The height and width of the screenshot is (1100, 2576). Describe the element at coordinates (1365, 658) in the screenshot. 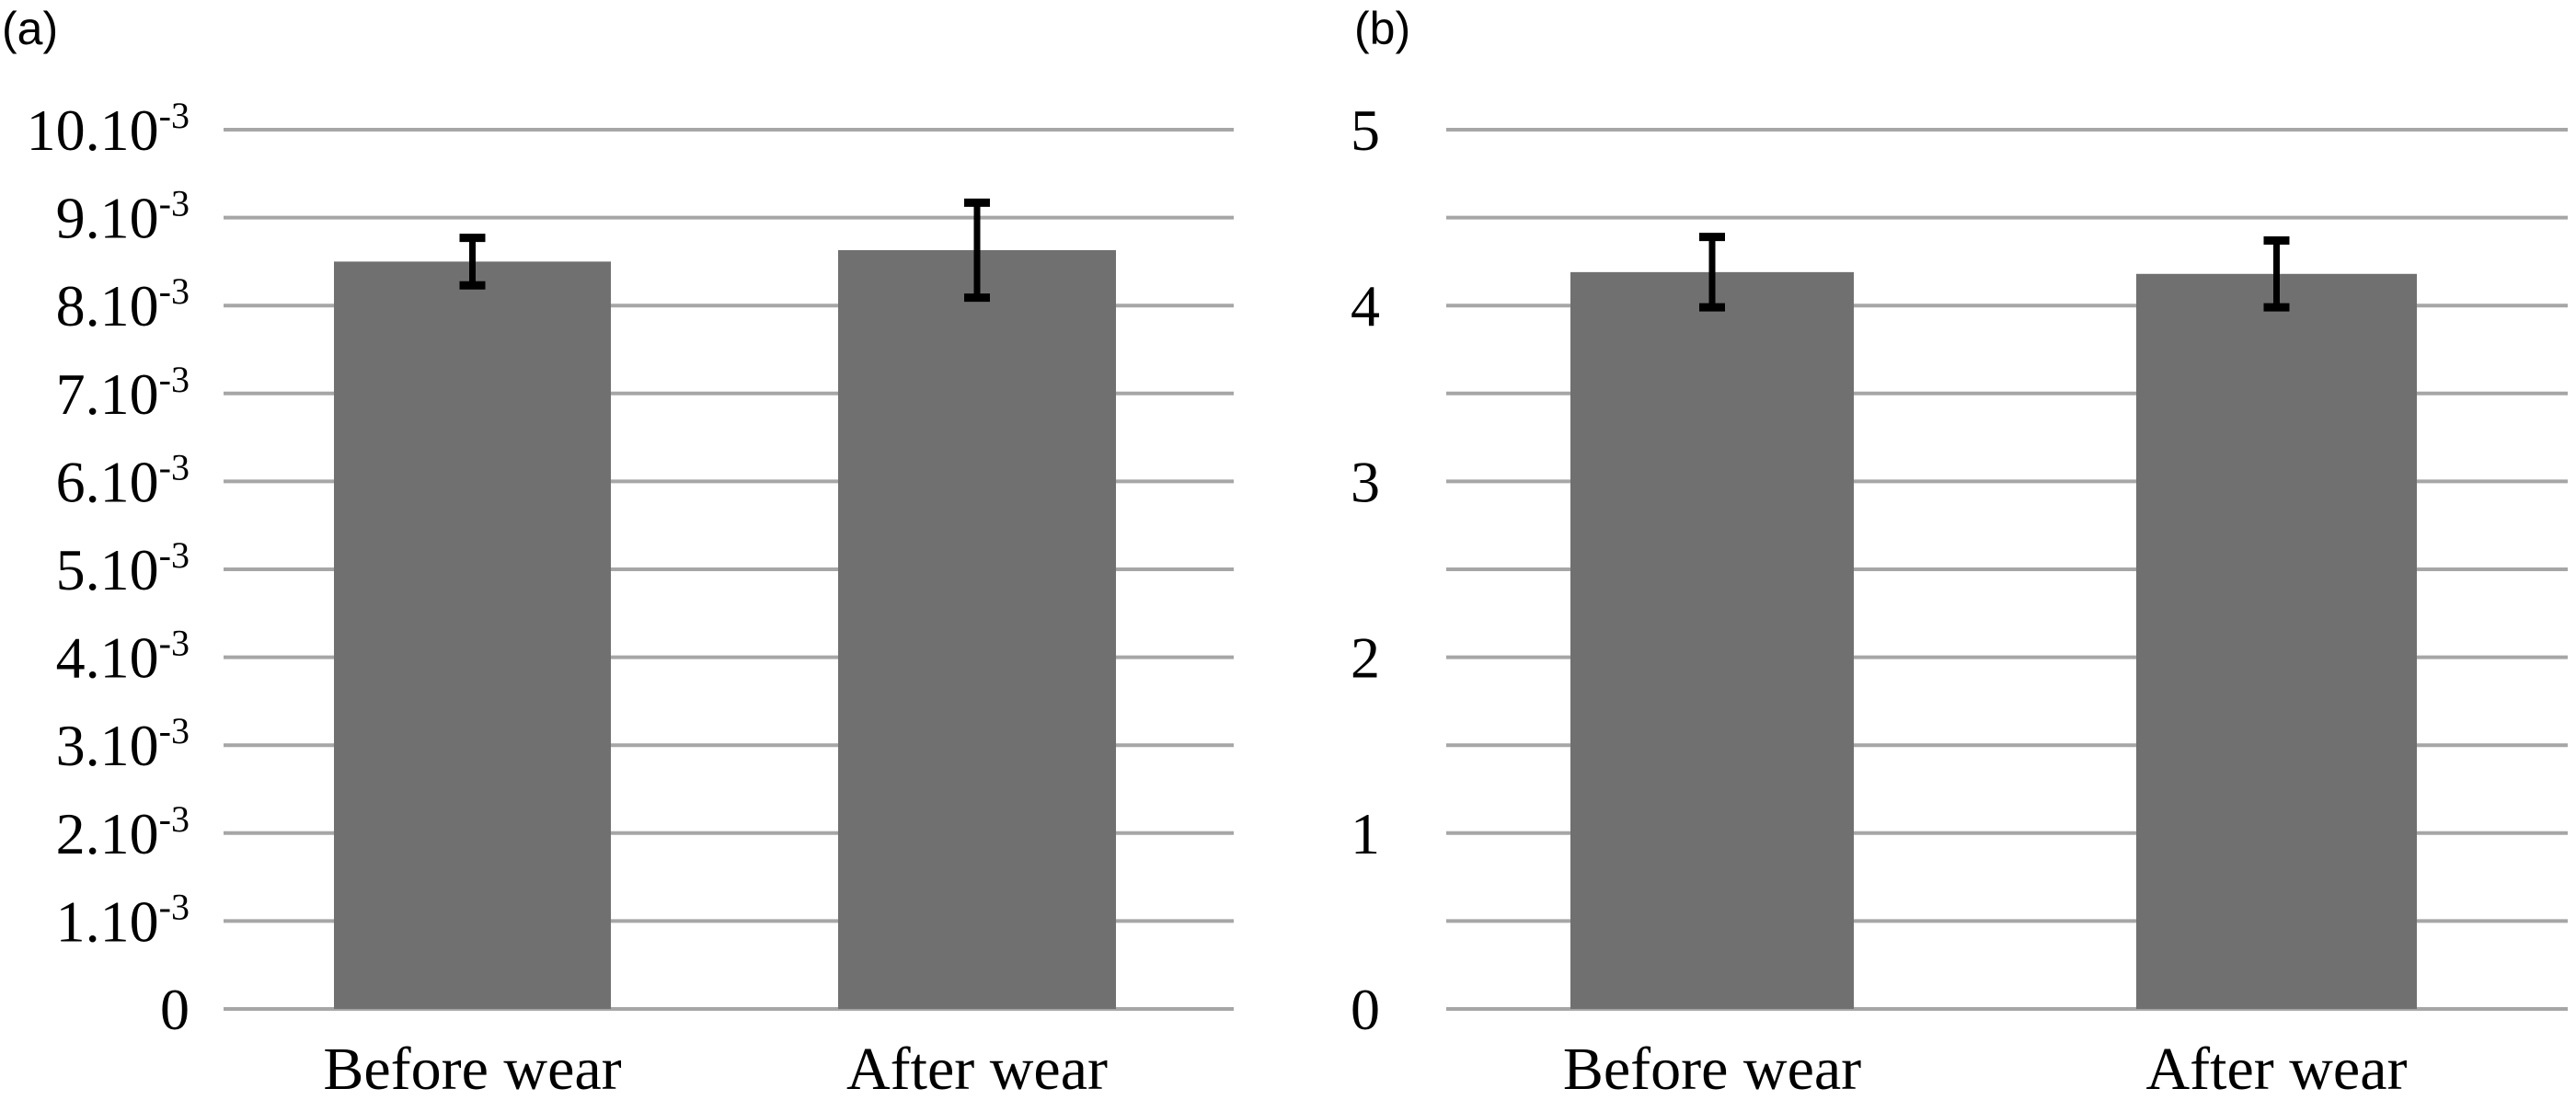

I see `y-tick-label: 2` at that location.